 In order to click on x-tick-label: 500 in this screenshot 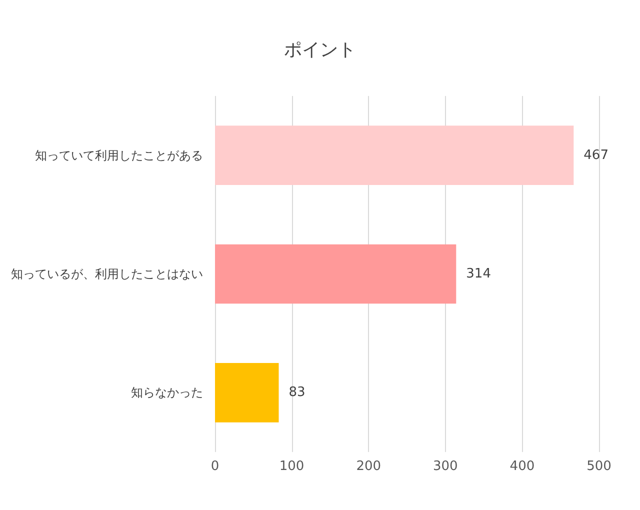, I will do `click(599, 466)`.